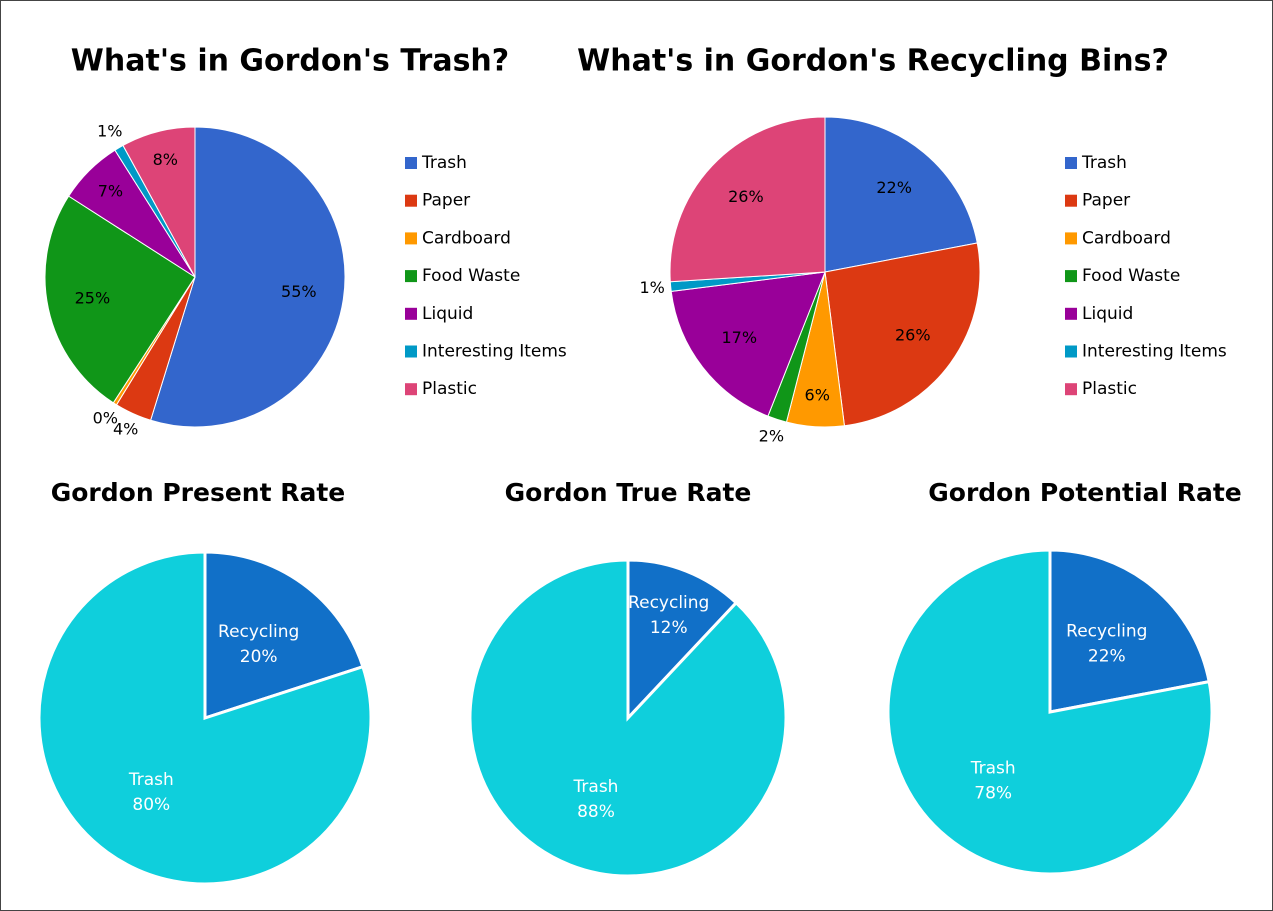  What do you see at coordinates (259, 657) in the screenshot?
I see `slice-label: 20%` at bounding box center [259, 657].